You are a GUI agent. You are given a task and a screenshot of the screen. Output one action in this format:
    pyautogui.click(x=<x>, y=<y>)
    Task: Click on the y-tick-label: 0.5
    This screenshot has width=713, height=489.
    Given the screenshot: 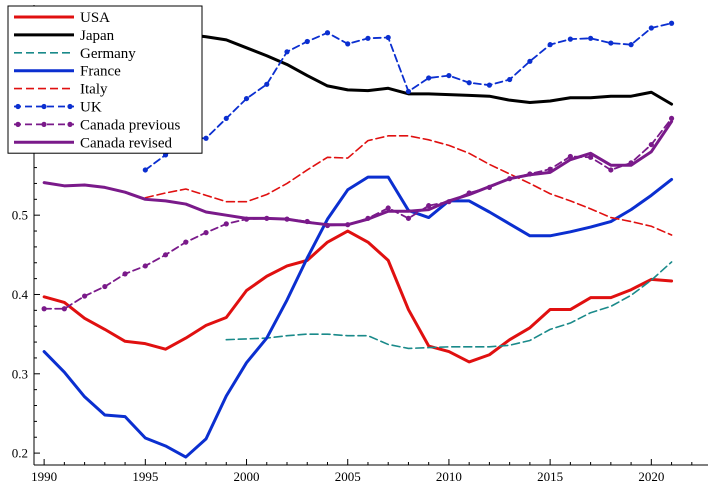 What is the action you would take?
    pyautogui.click(x=20, y=215)
    